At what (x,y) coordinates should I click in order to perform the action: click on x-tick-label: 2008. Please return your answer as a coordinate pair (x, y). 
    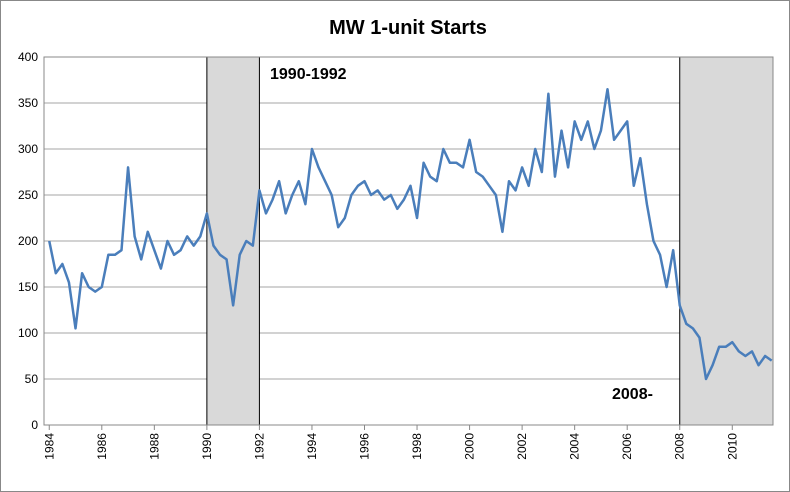
    Looking at the image, I should click on (680, 446).